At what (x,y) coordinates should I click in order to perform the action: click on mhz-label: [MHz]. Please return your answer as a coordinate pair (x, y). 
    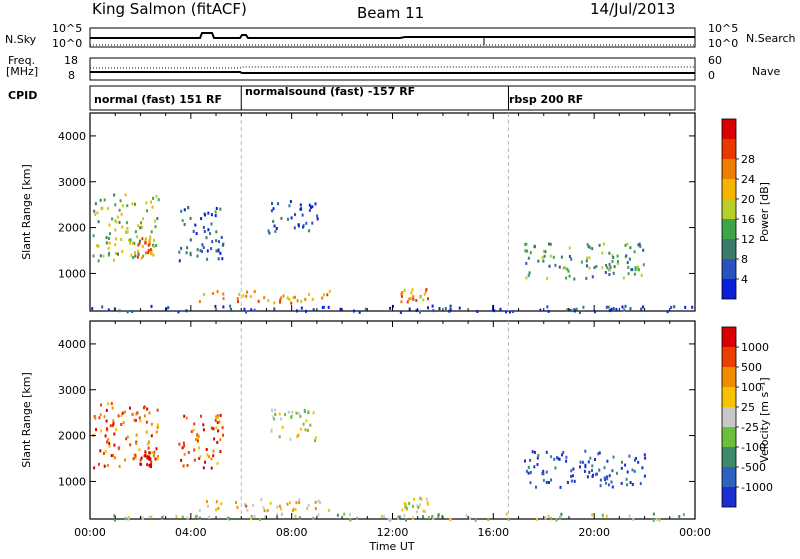
    Looking at the image, I should click on (22, 71).